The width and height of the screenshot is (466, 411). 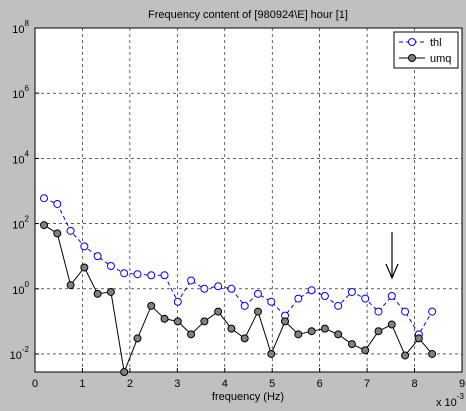 I want to click on legend-label: thl, so click(x=436, y=43).